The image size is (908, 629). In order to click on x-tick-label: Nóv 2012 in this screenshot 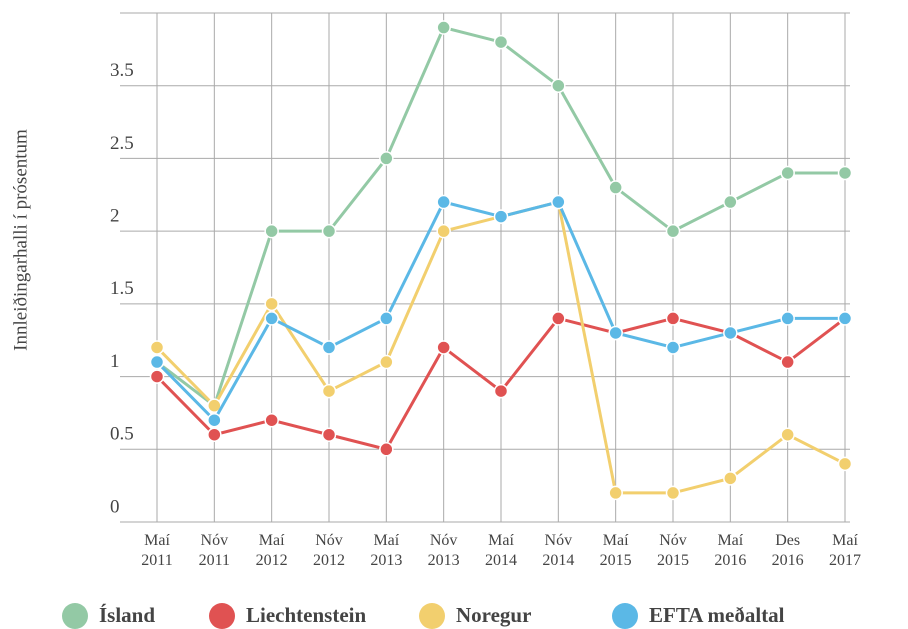, I will do `click(329, 550)`.